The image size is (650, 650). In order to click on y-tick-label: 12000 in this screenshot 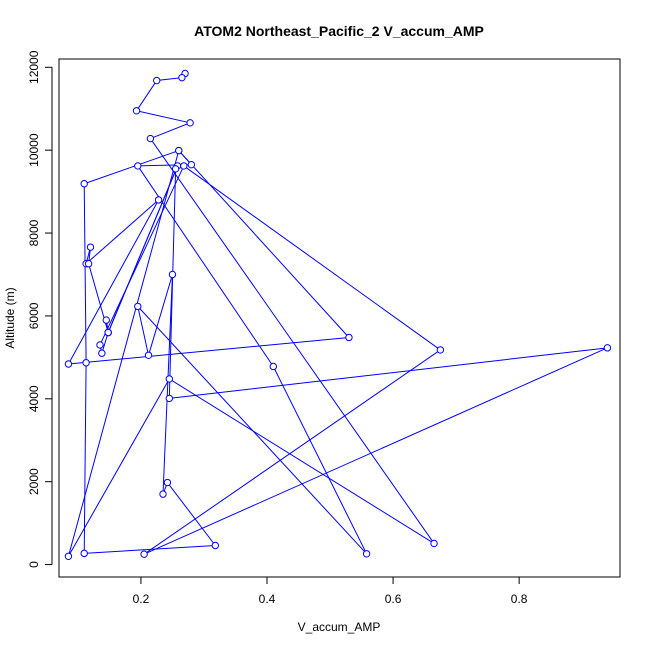, I will do `click(34, 67)`.